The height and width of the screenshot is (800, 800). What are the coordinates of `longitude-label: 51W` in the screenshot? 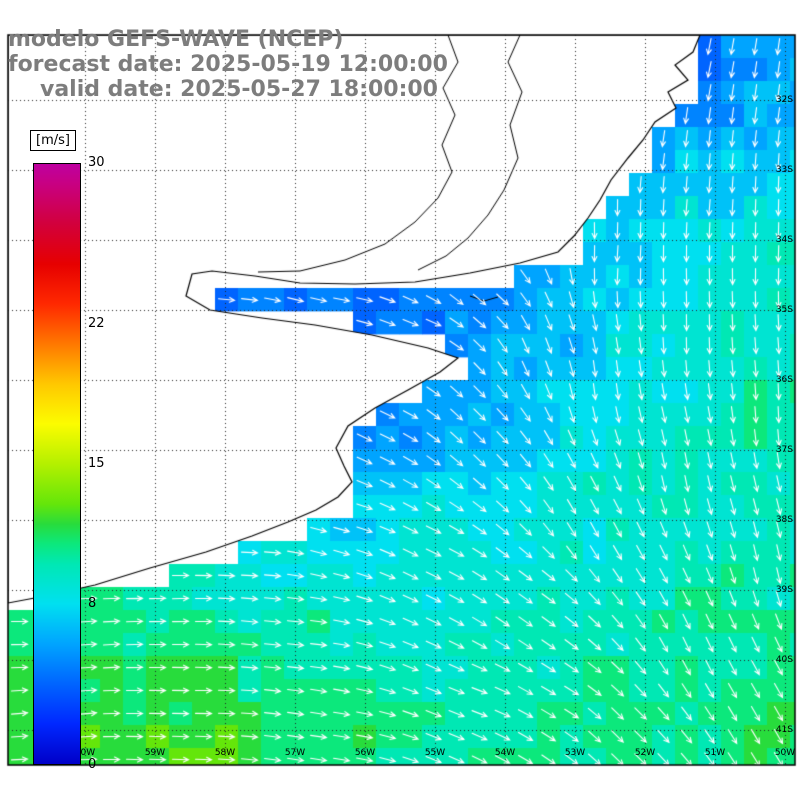 It's located at (715, 753).